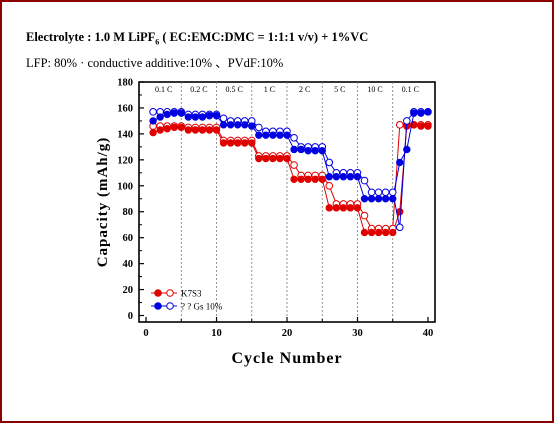 This screenshot has height=423, width=554. I want to click on y-axis-title: Capacity (mAh/g), so click(103, 202).